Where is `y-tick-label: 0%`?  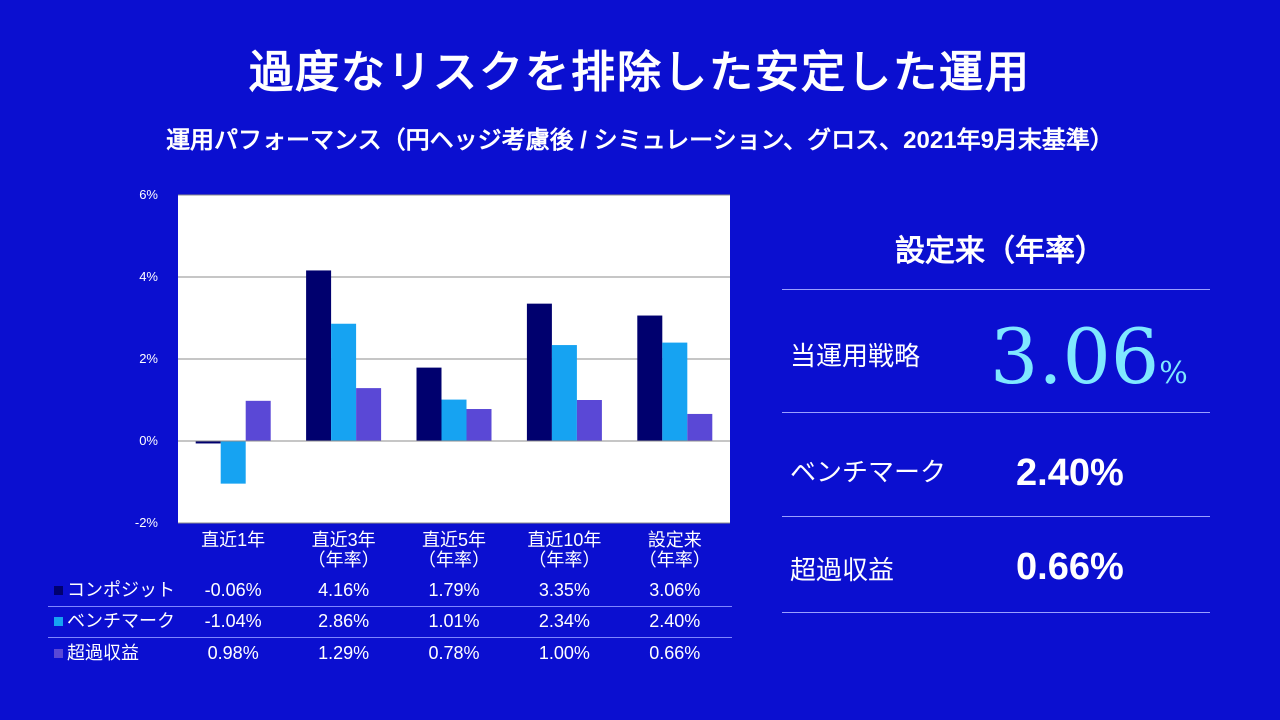 y-tick-label: 0% is located at coordinates (148, 440).